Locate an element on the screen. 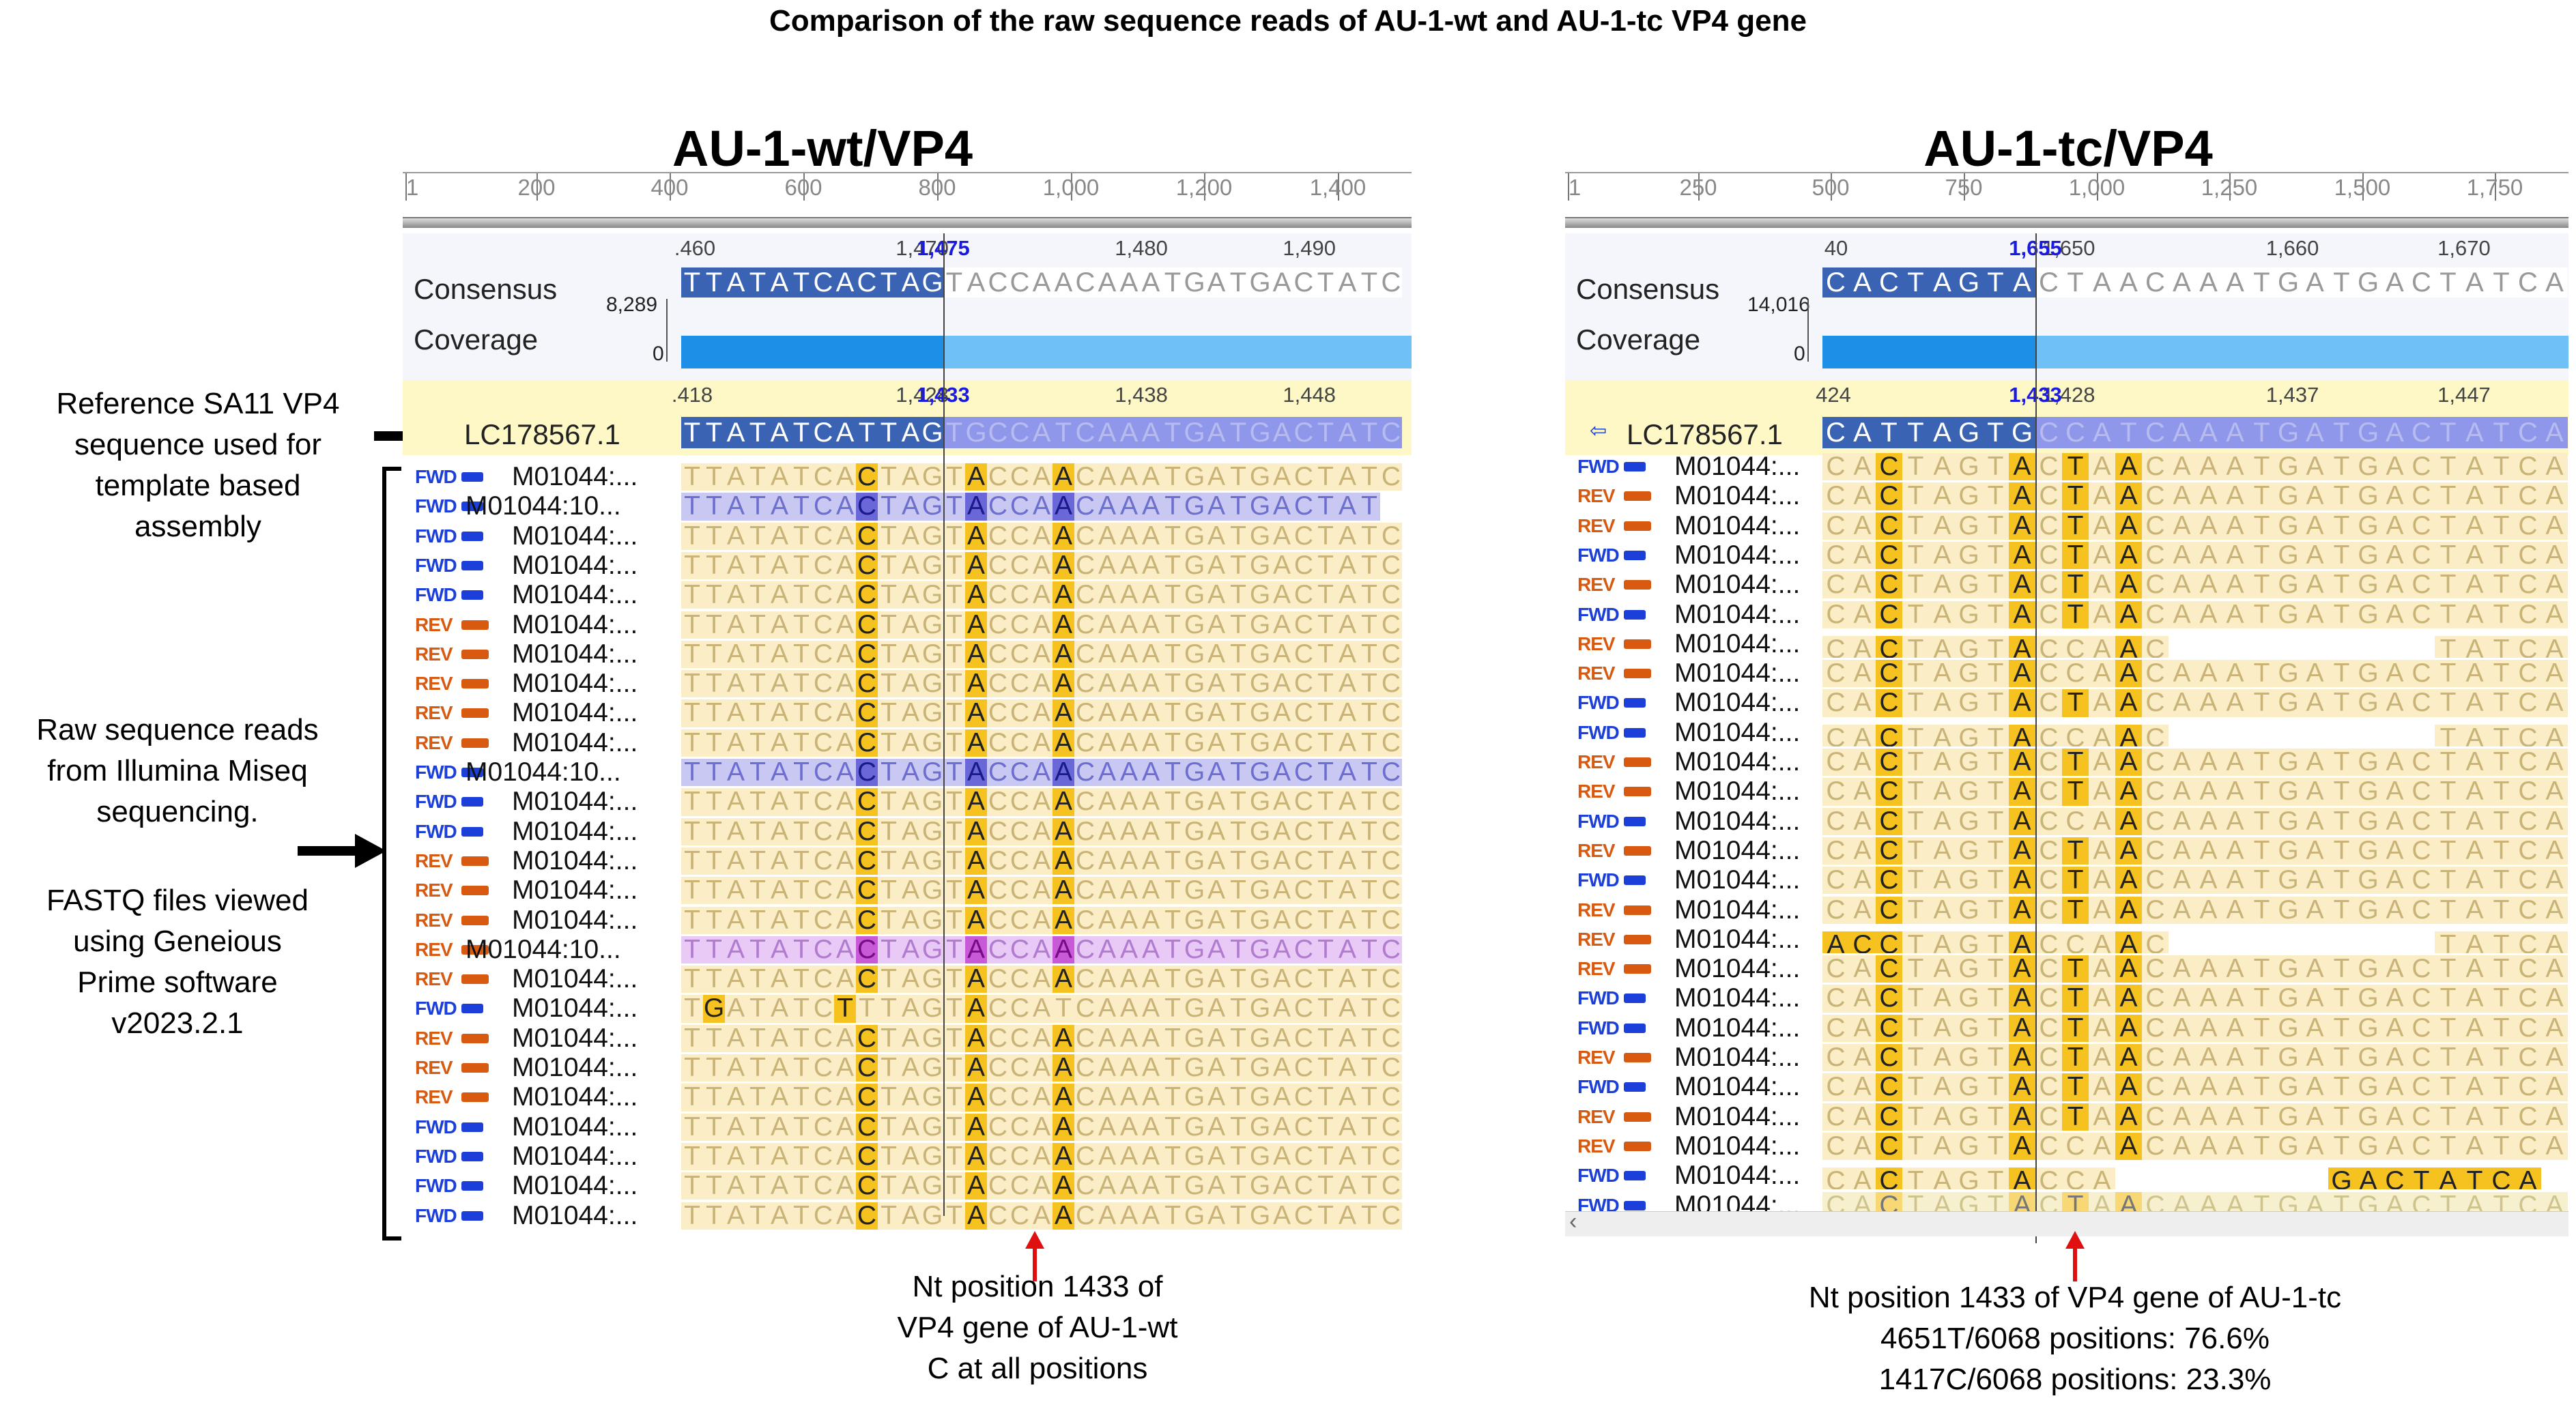  read-row: REV M01044:... C A C T A G T A C C A A C T A T C A is located at coordinates (2066, 643).